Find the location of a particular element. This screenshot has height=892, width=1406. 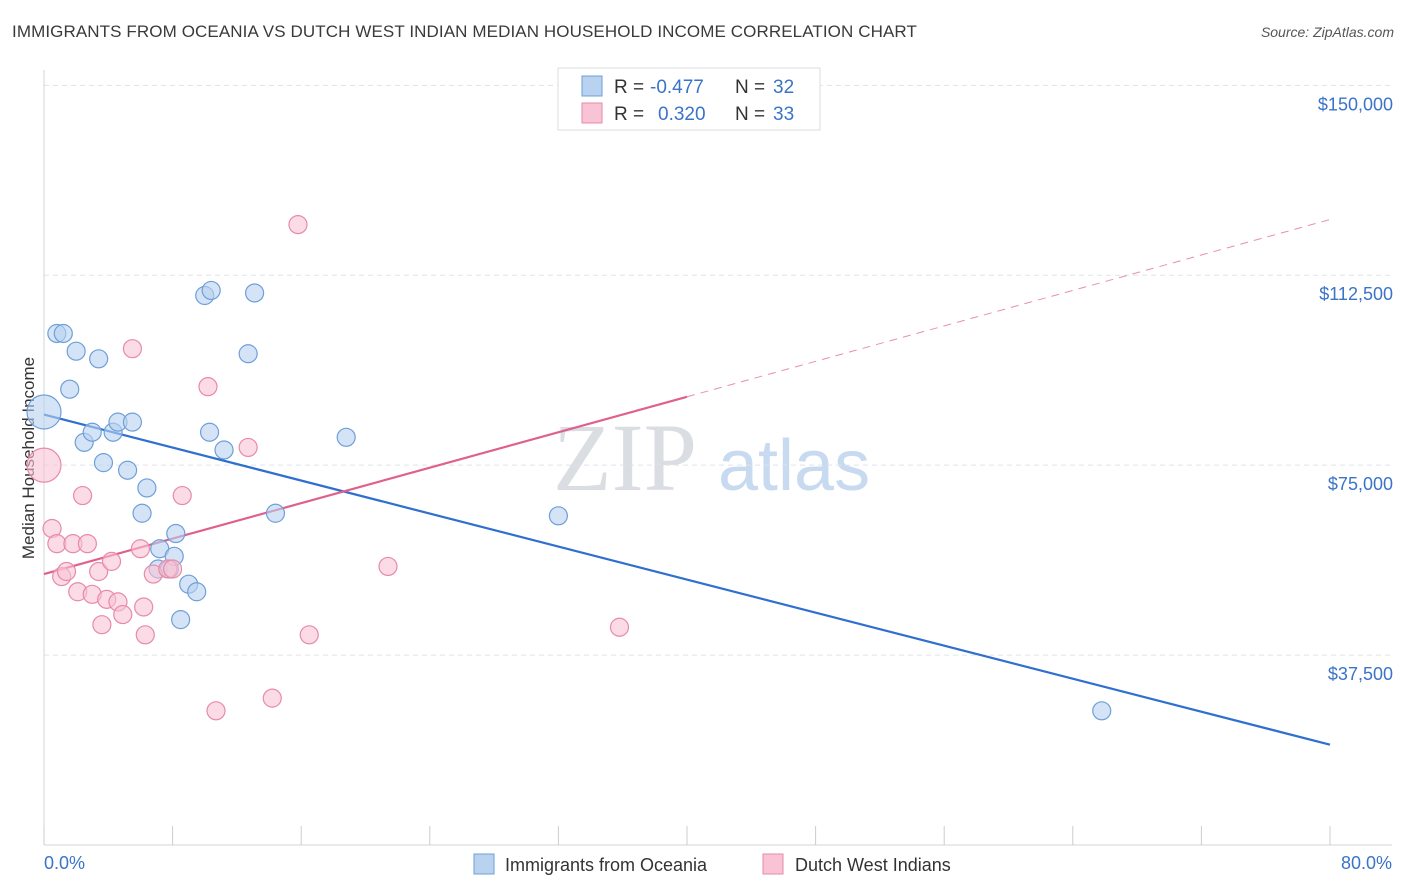

watermark-zip: ZIP is located at coordinates (625, 457).